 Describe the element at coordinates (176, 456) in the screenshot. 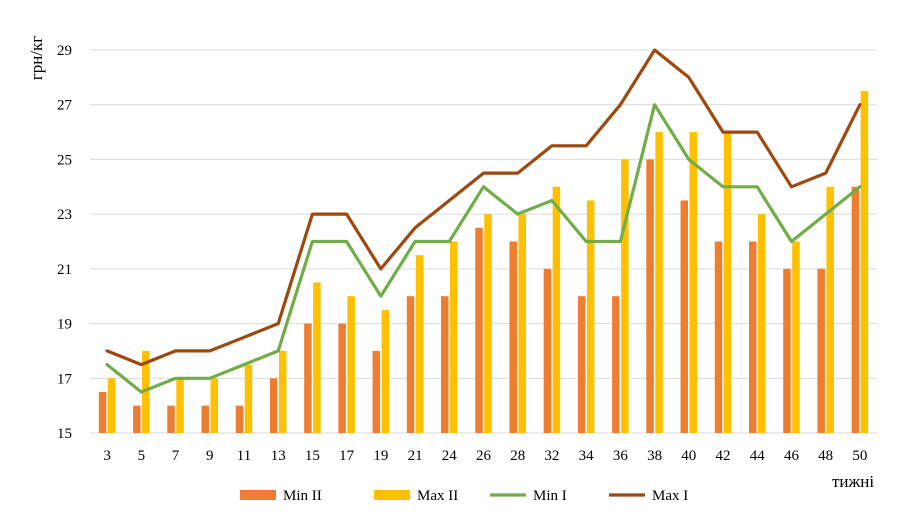

I see `x-tick-label: 7` at that location.